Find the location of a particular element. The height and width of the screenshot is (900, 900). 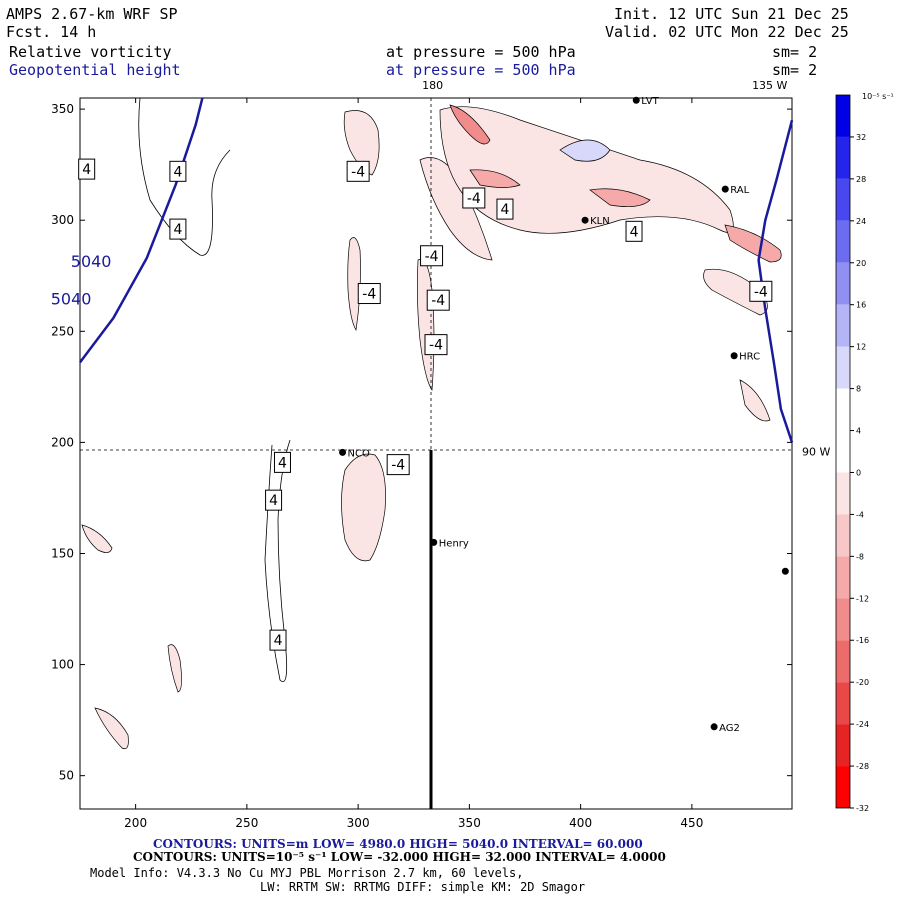

x-tick-label: 450 is located at coordinates (691, 823).